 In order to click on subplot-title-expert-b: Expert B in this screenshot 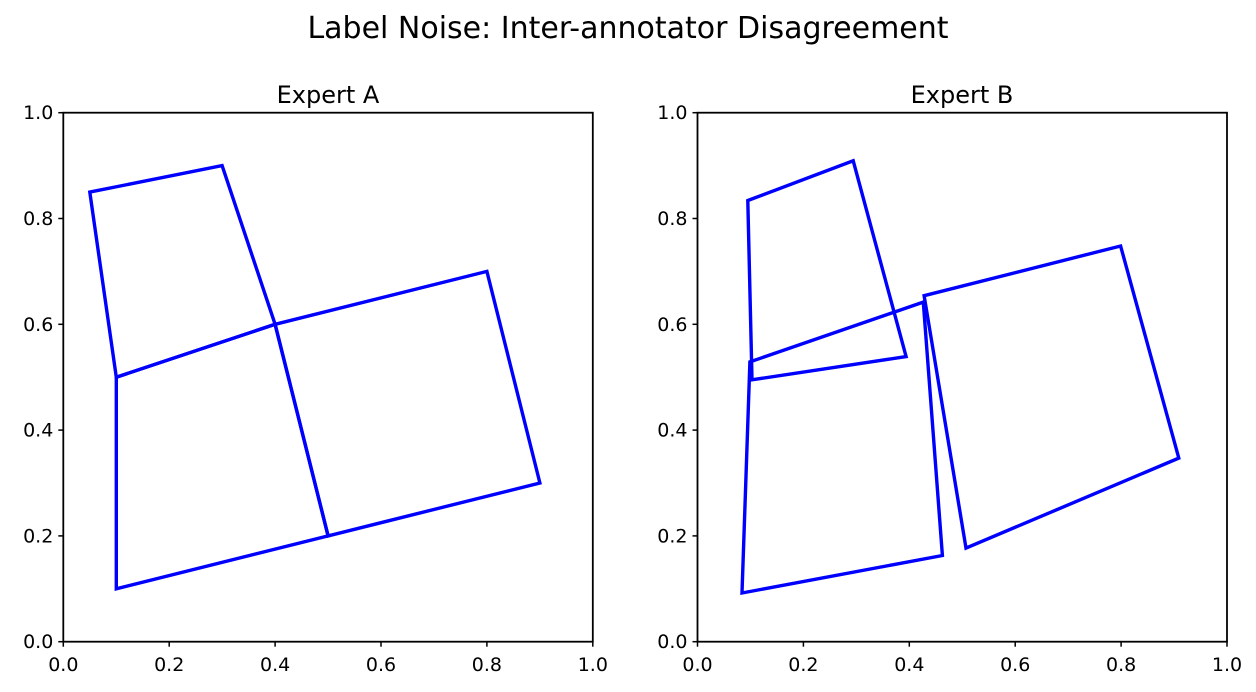, I will do `click(962, 95)`.